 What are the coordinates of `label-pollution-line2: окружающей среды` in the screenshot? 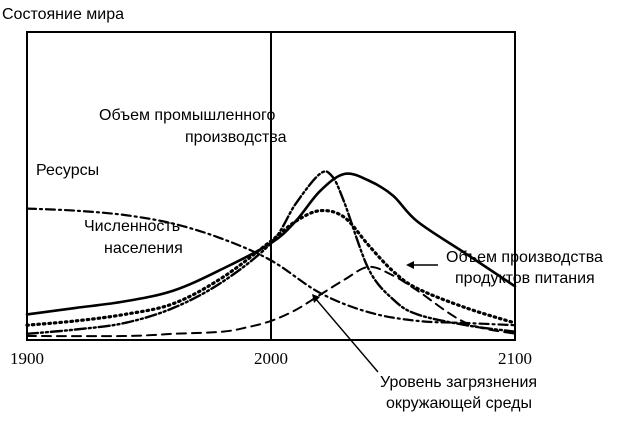 It's located at (459, 403).